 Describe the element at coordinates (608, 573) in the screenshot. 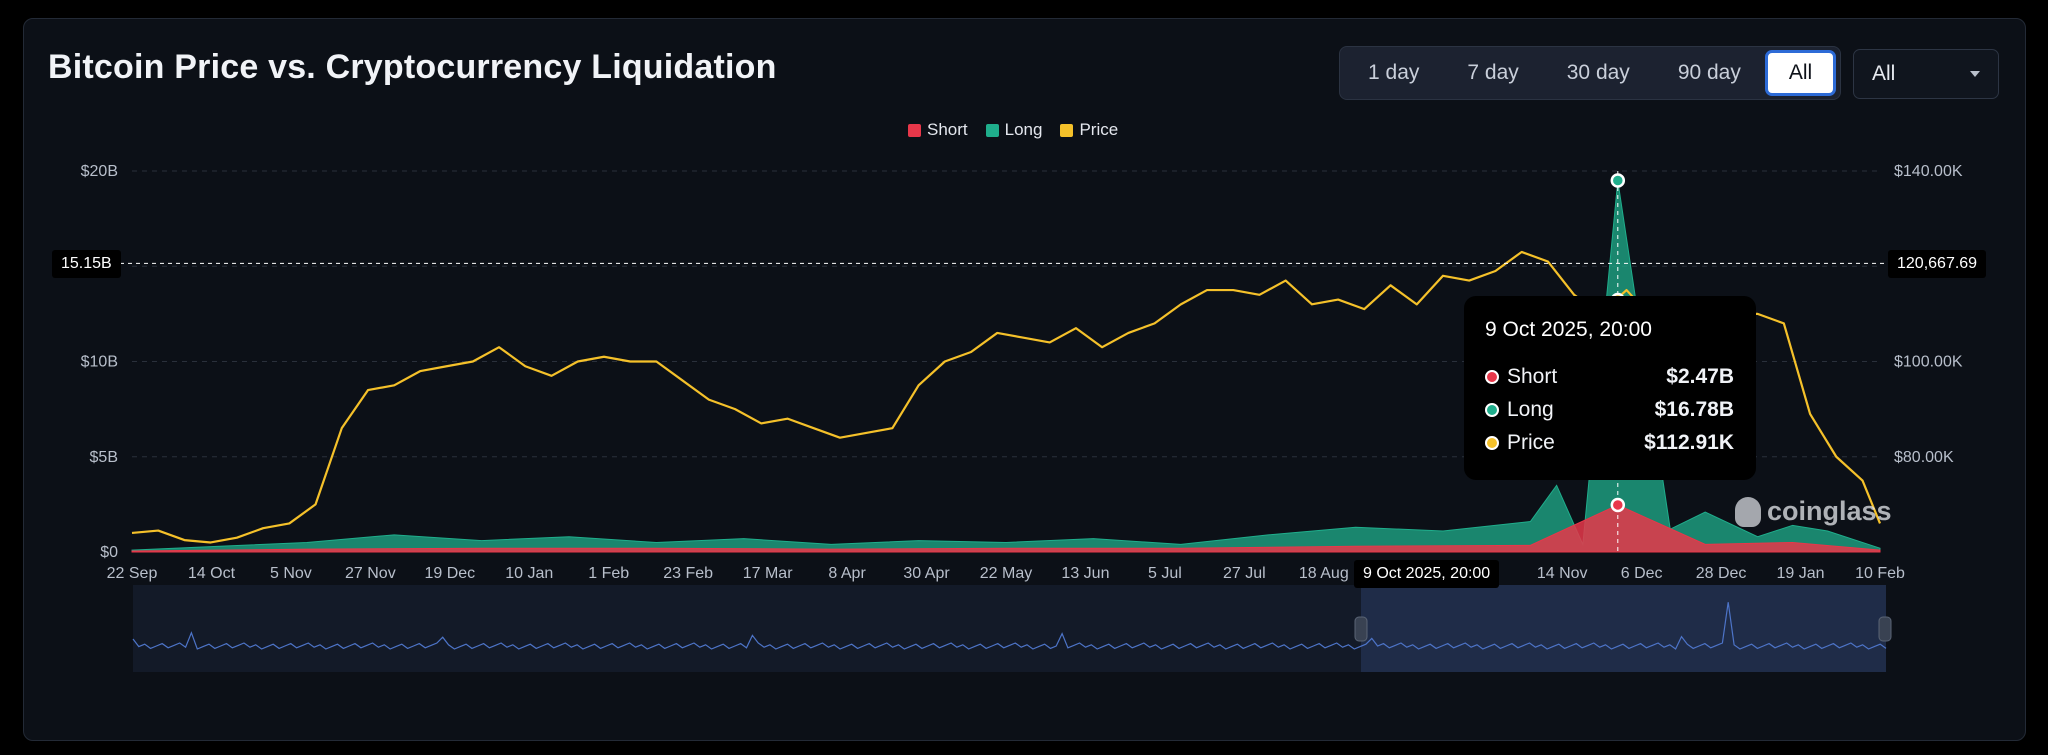

I see `x-tick-label: 1 Feb` at that location.